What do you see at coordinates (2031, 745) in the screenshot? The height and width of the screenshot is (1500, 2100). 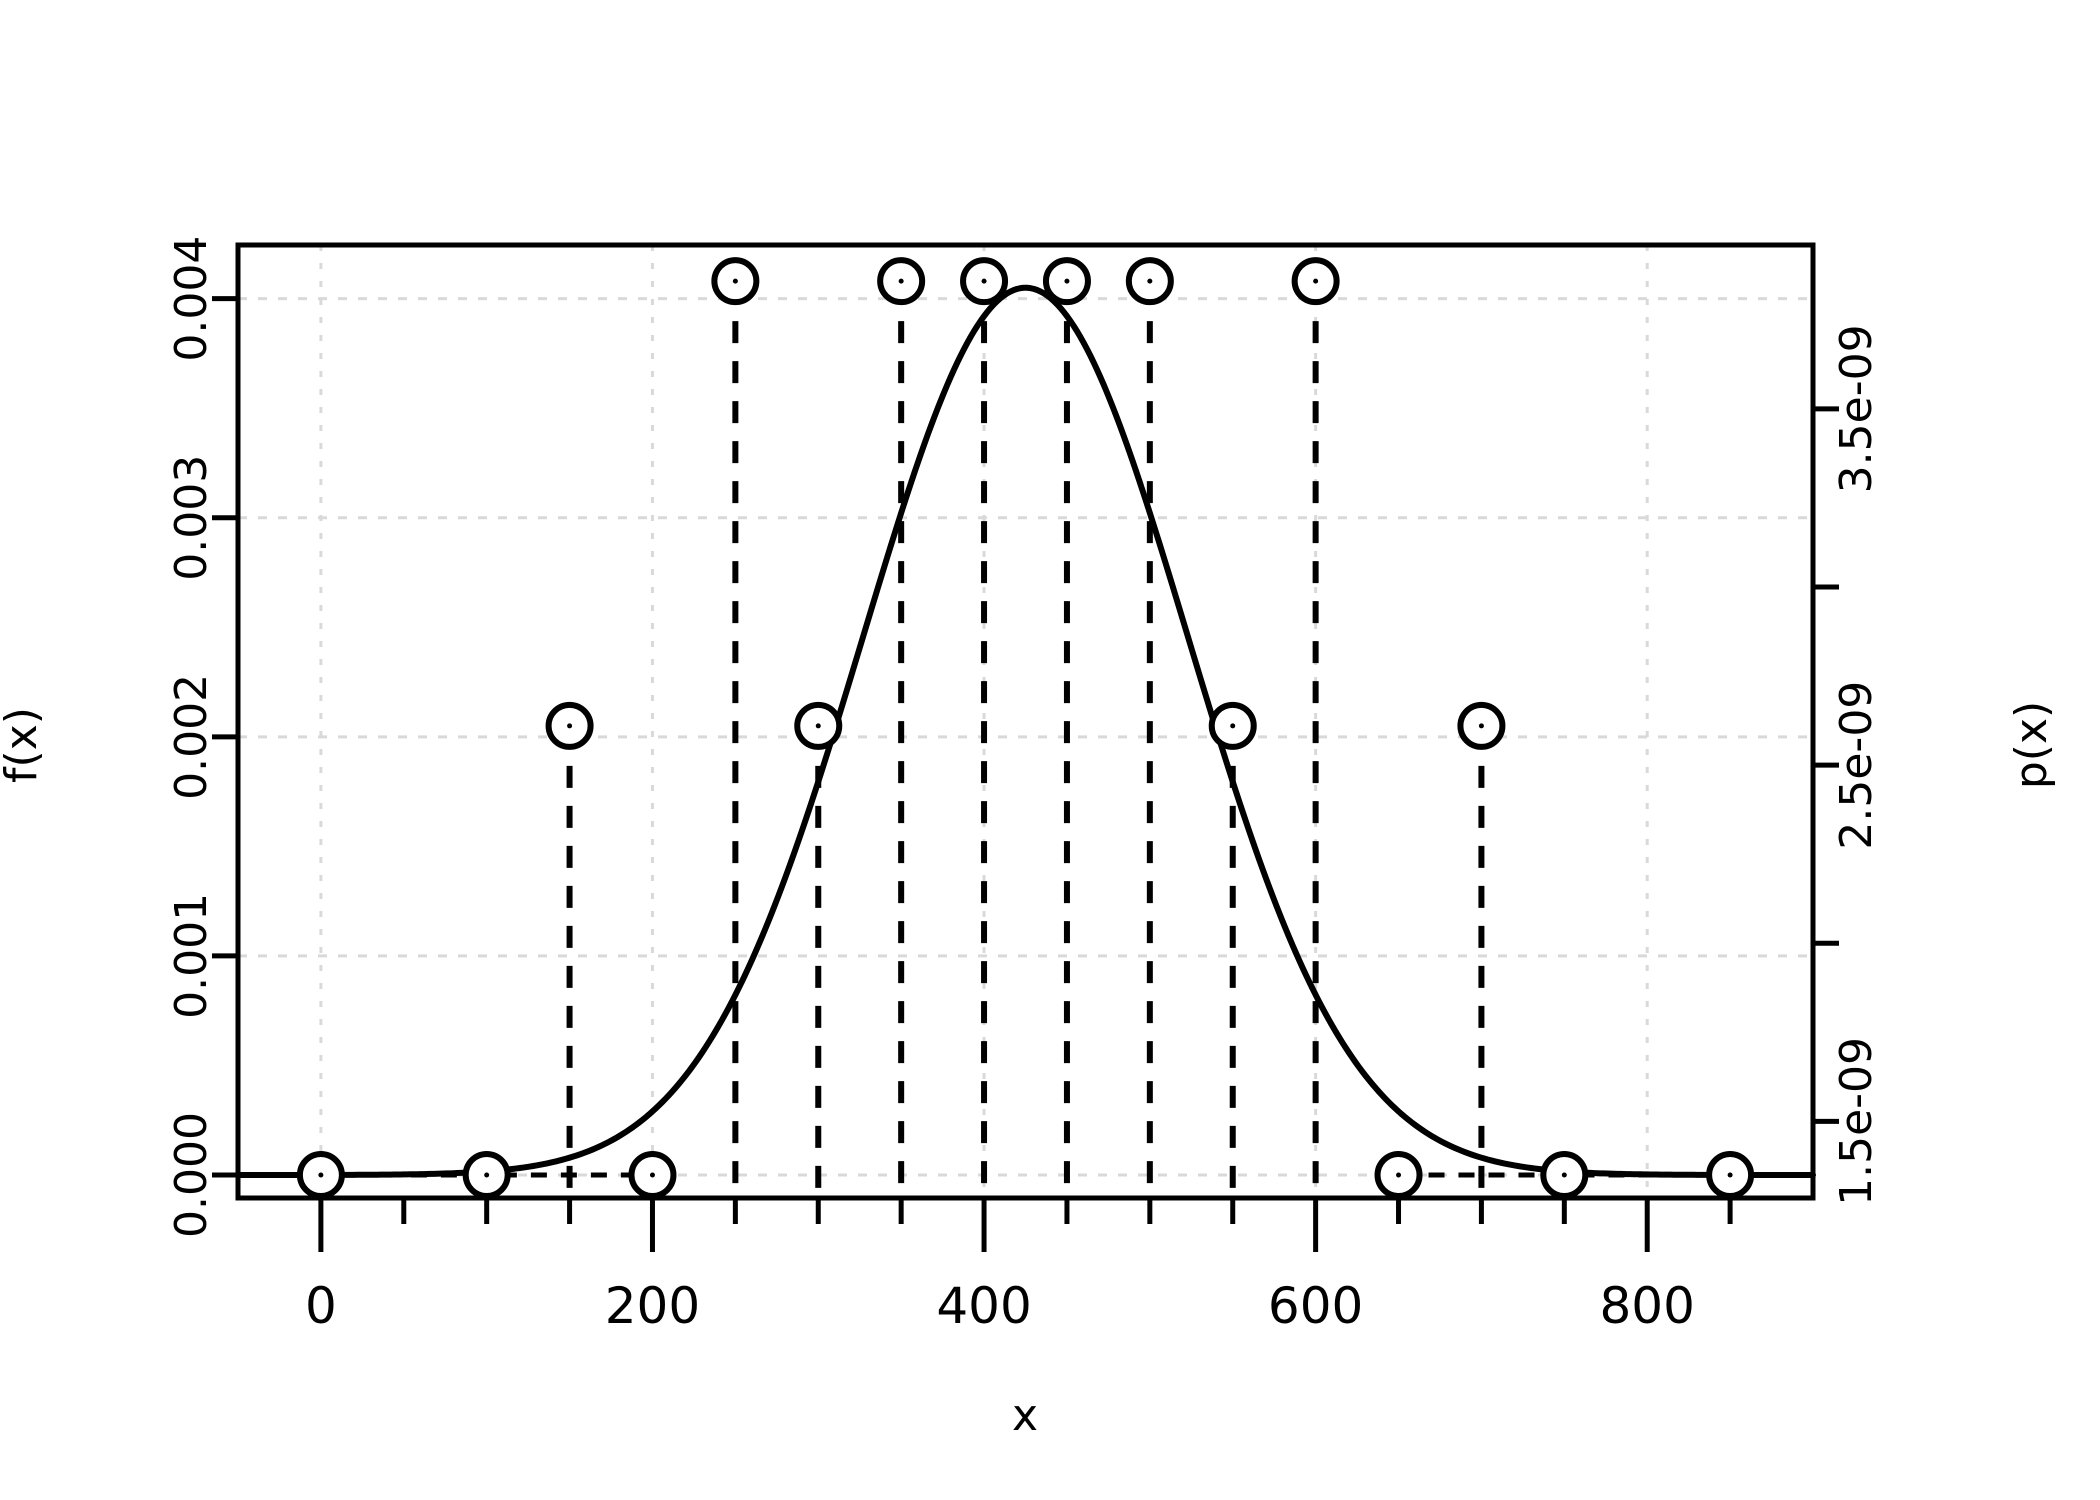 I see `y-axis-label-right: p(x)` at bounding box center [2031, 745].